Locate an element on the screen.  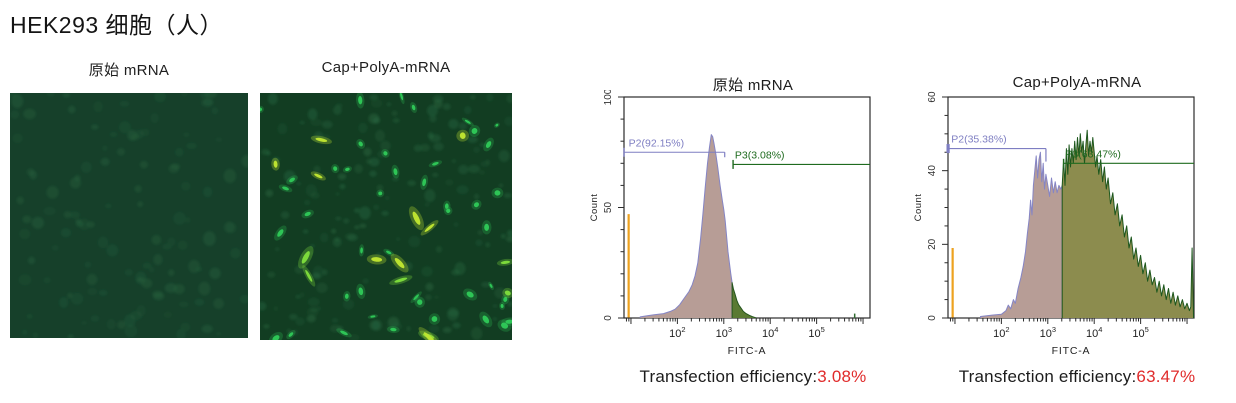
microscopy-image-cap-polya-mrna is located at coordinates (387, 219).